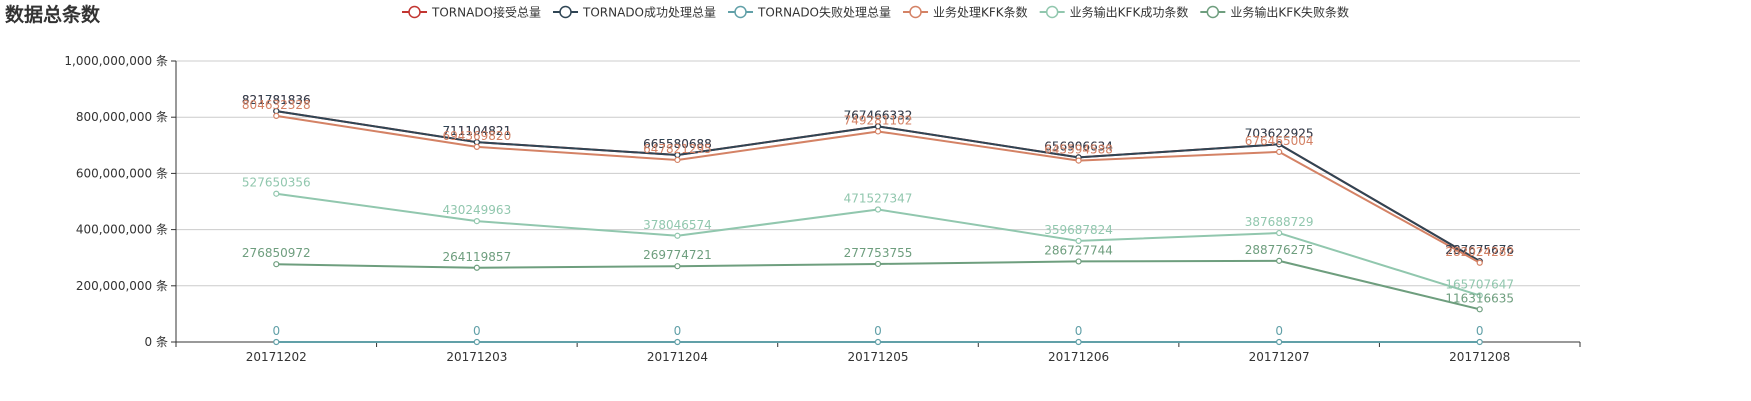 This screenshot has width=1751, height=401. What do you see at coordinates (122, 117) in the screenshot?
I see `y-tick-label: 800,000,000 条` at bounding box center [122, 117].